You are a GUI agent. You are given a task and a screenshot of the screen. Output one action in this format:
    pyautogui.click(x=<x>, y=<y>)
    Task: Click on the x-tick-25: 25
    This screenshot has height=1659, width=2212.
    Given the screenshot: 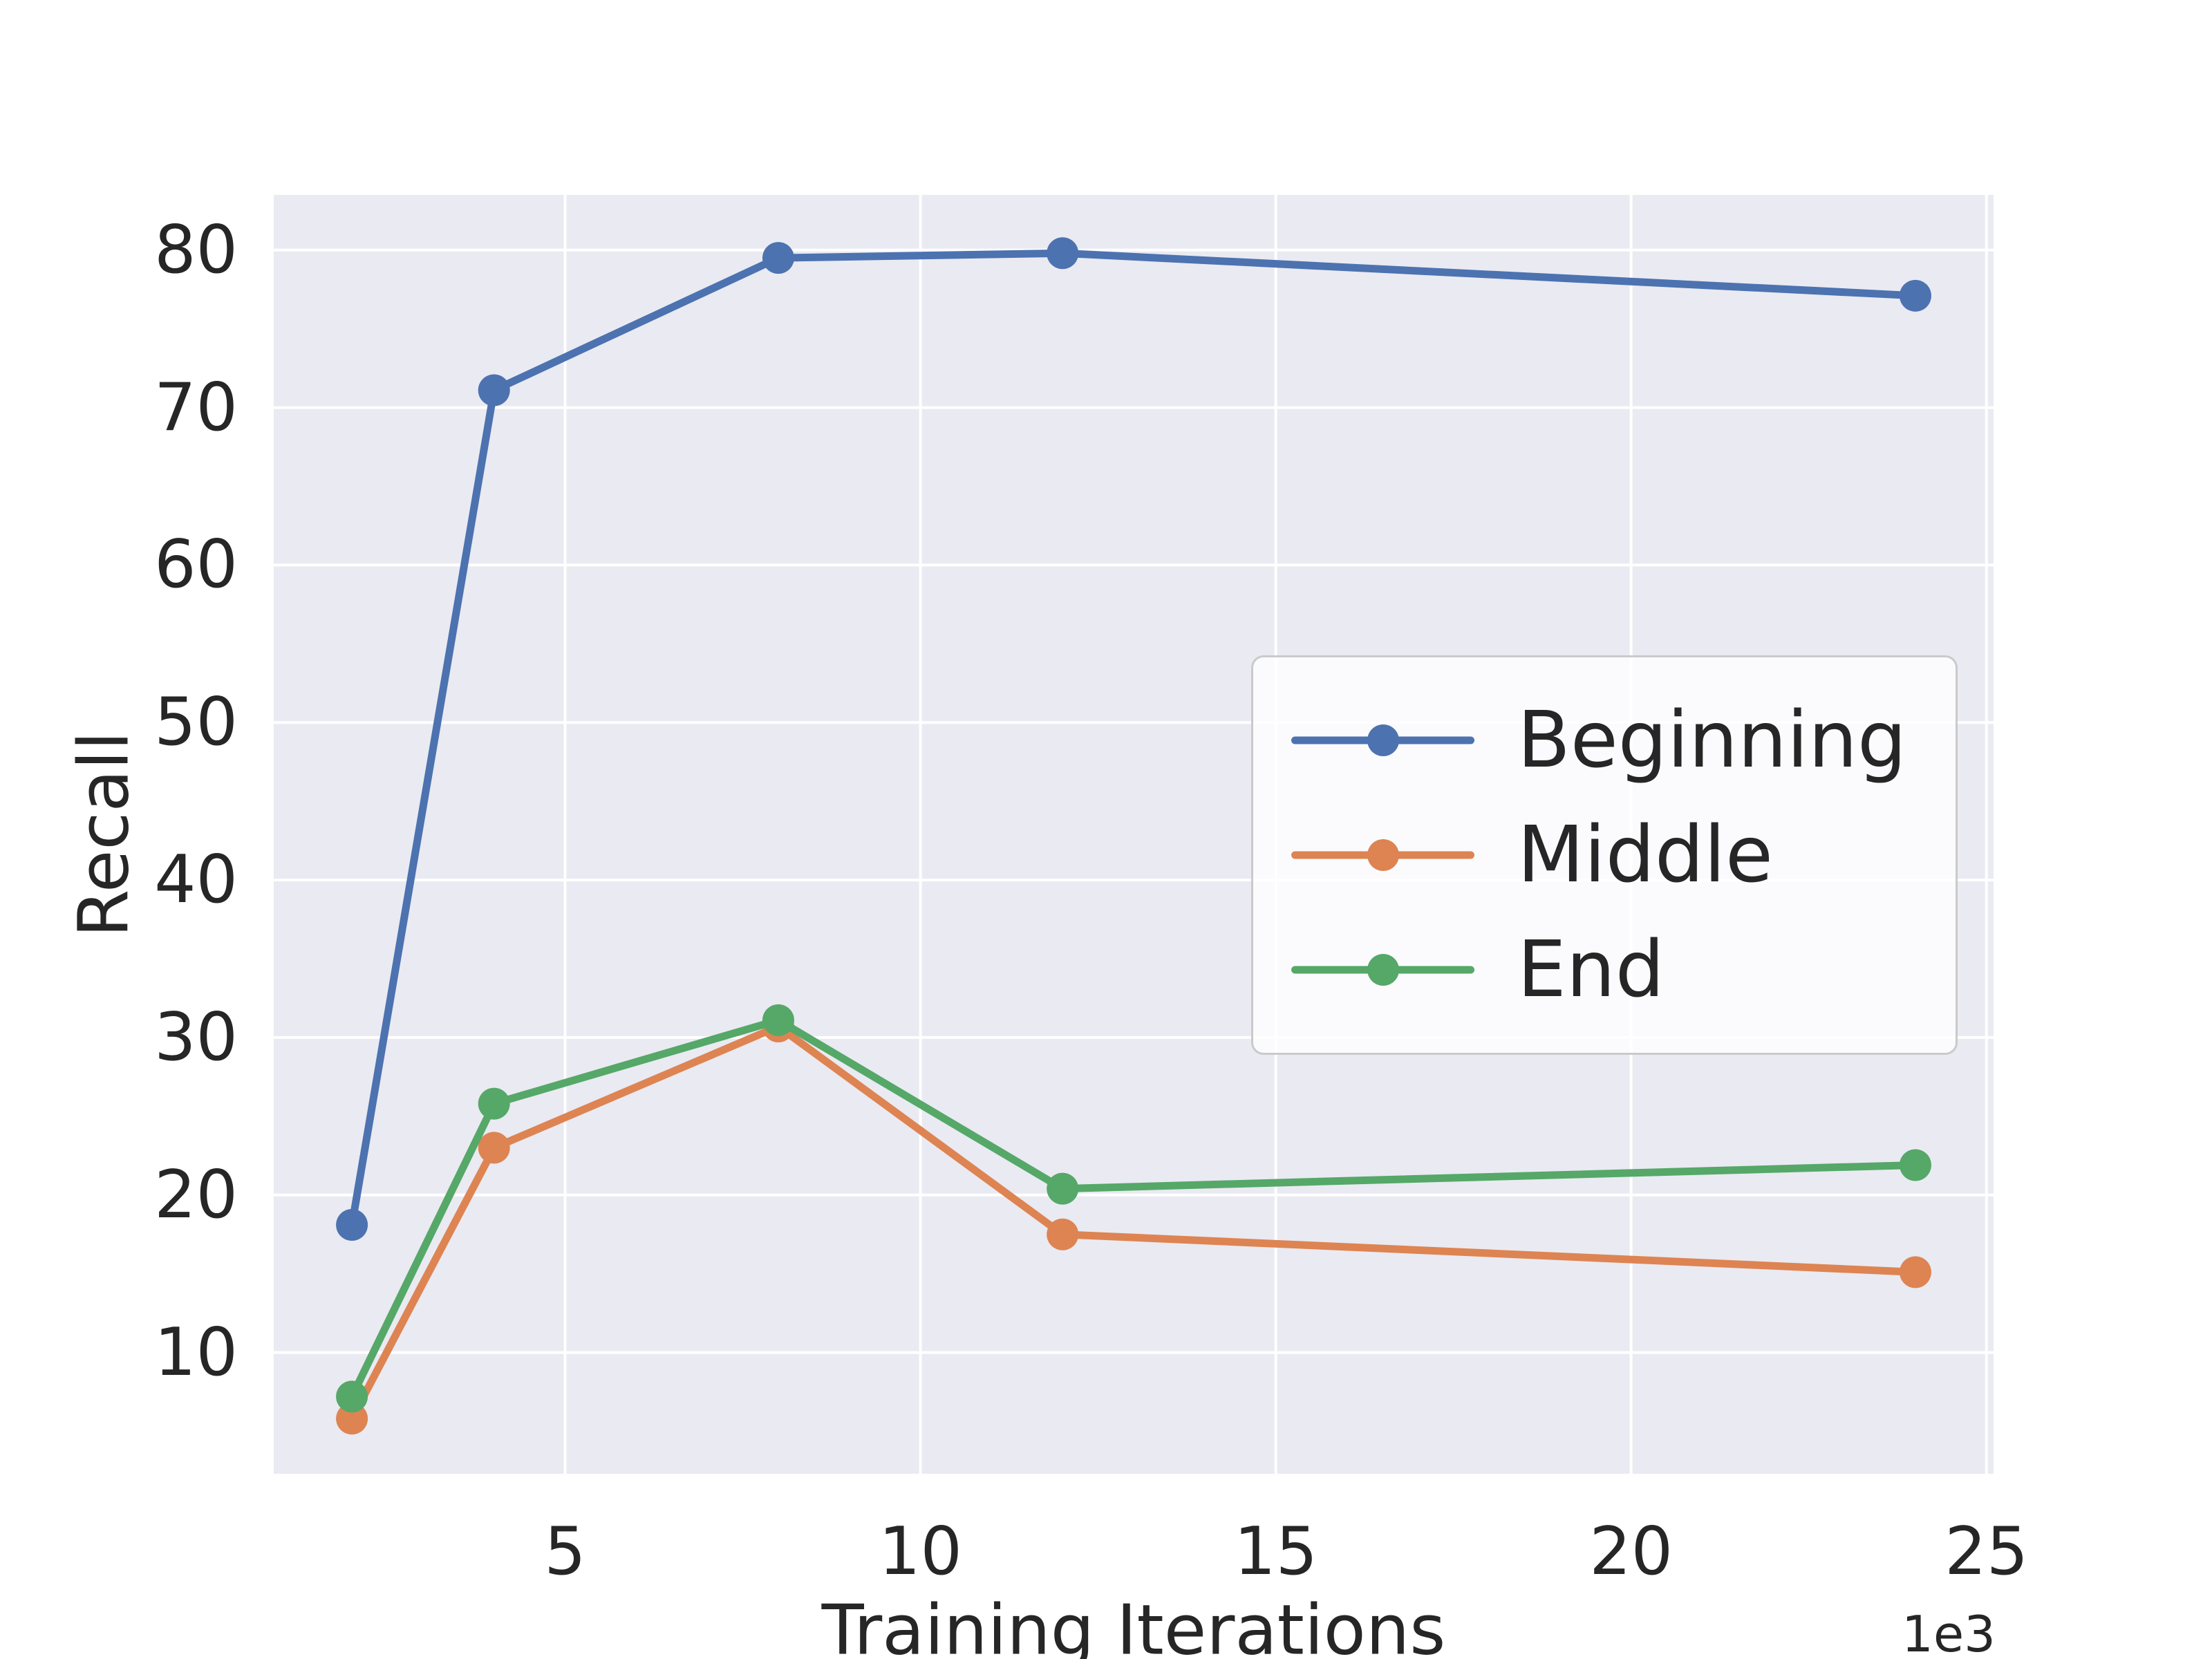 What is the action you would take?
    pyautogui.click(x=1986, y=1552)
    